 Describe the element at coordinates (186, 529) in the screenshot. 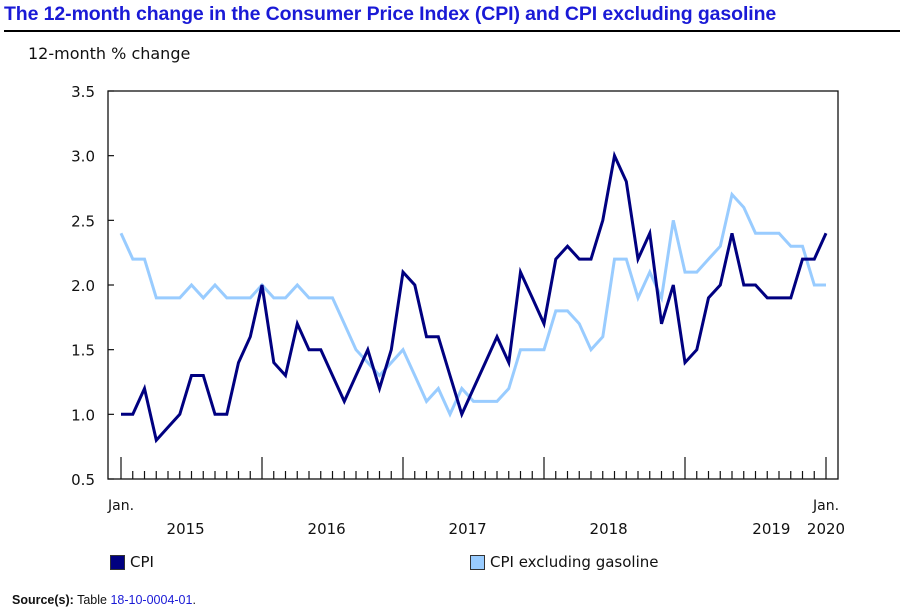

I see `x-year-label: 2015` at that location.